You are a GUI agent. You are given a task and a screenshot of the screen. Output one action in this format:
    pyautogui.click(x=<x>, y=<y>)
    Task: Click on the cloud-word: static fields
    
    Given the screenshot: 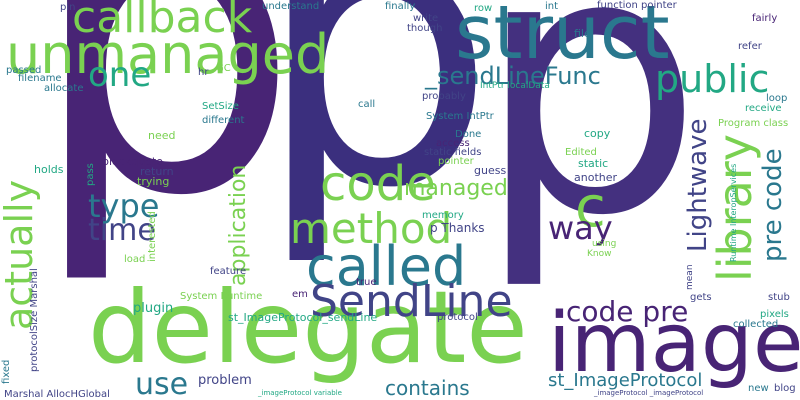 What is the action you would take?
    pyautogui.click(x=453, y=152)
    